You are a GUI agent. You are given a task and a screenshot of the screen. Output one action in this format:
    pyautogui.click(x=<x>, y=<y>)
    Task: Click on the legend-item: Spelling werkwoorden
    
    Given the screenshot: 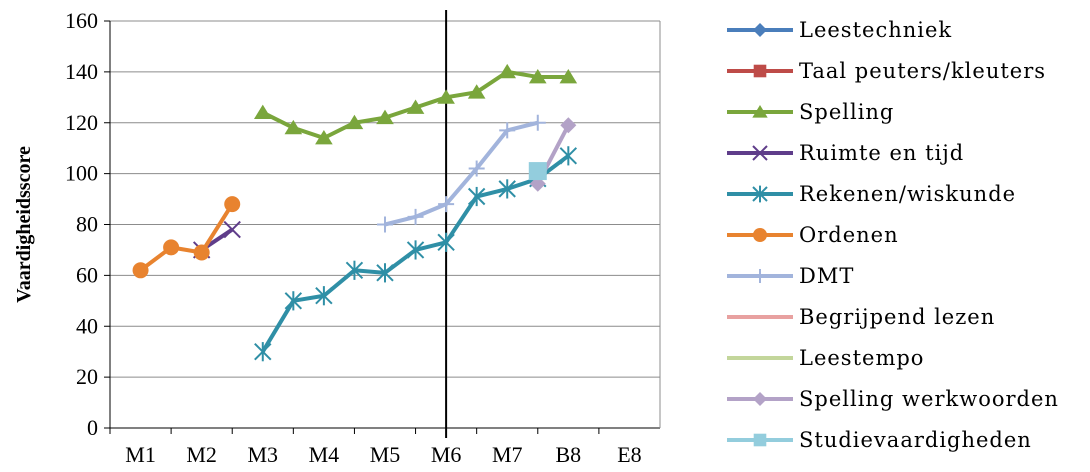 What is the action you would take?
    pyautogui.click(x=893, y=399)
    